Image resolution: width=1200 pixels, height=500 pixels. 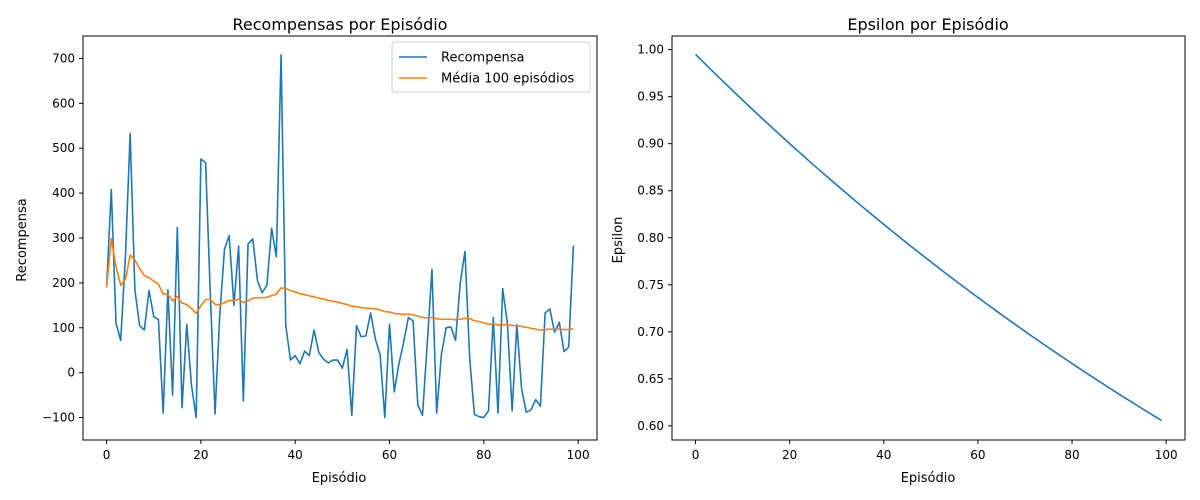 I want to click on y-tick-label: 0.90, so click(x=650, y=144).